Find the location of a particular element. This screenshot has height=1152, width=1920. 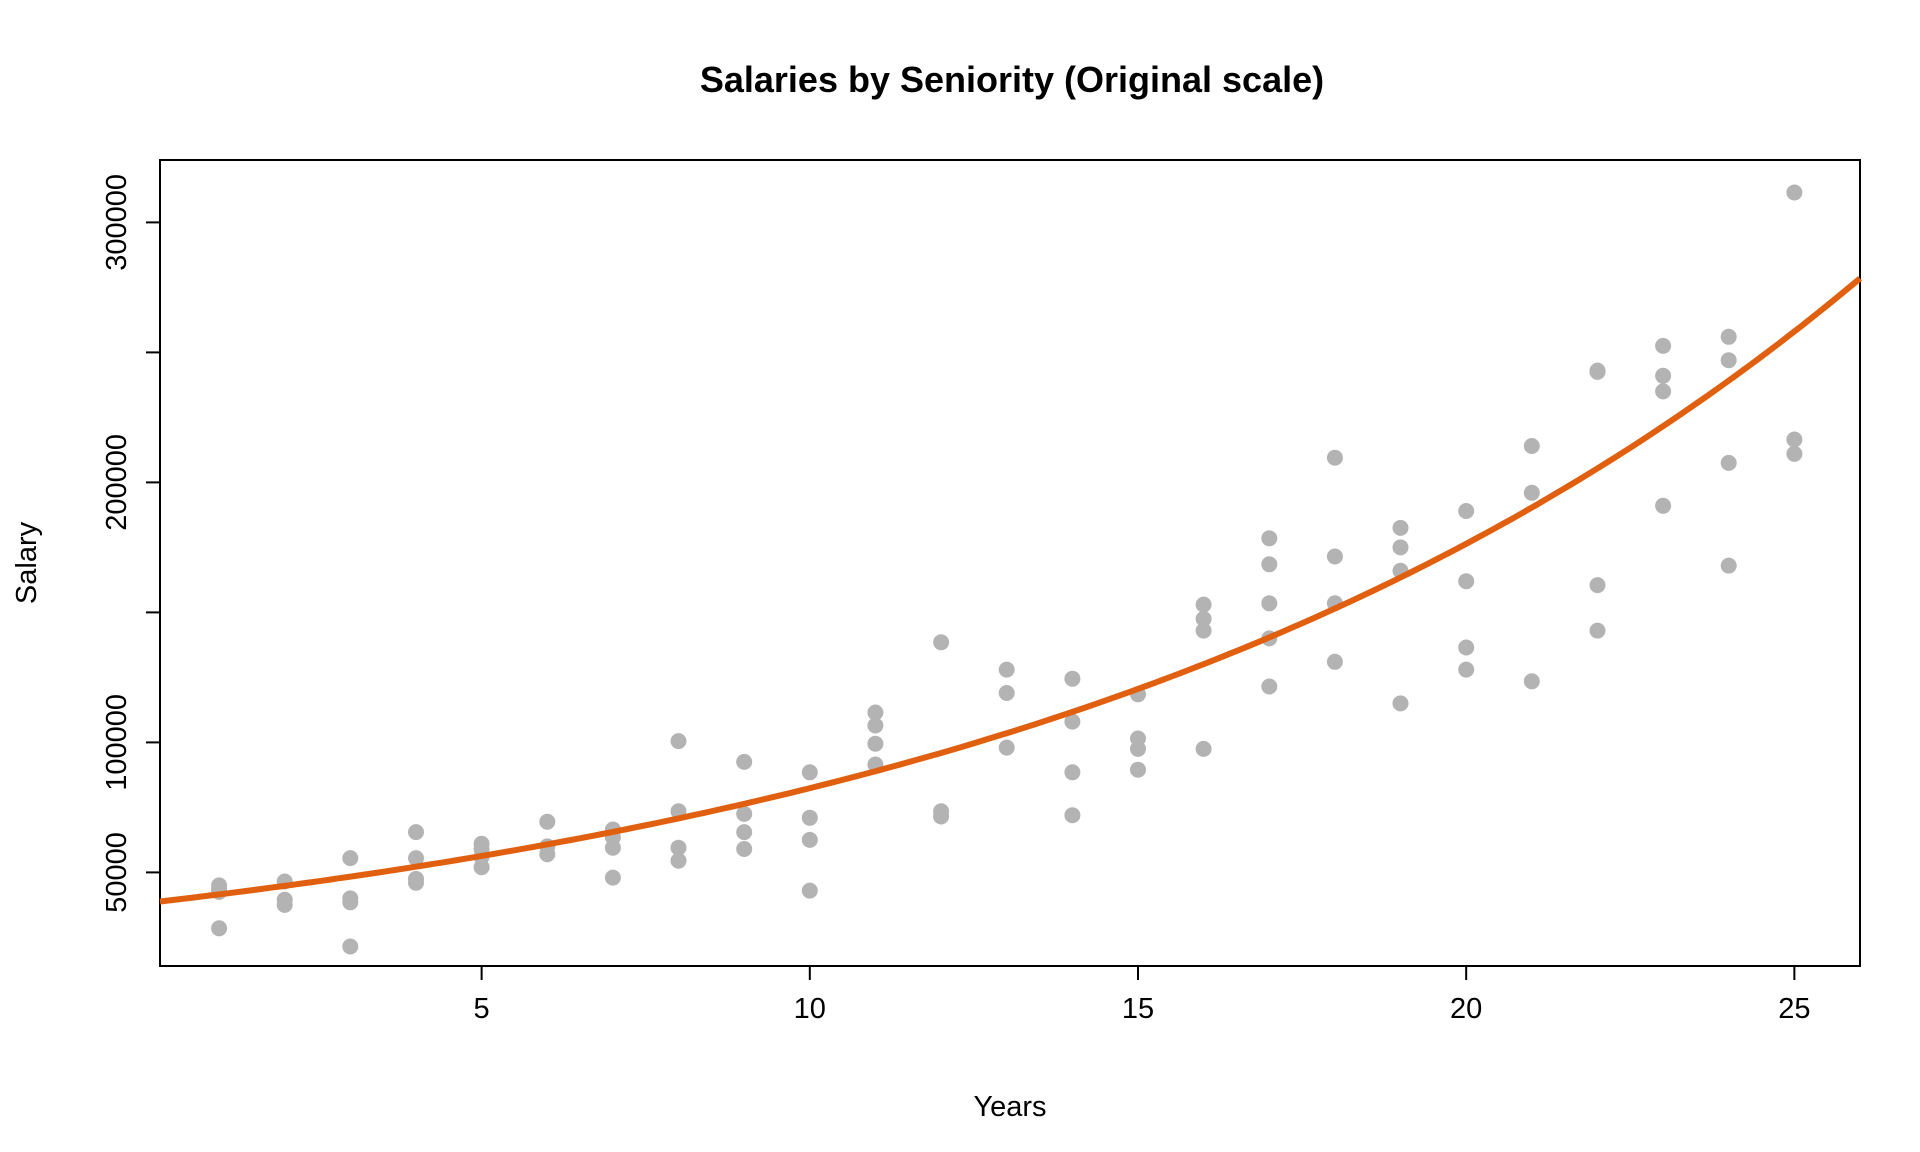

x-tick-label: 25 is located at coordinates (1794, 1009).